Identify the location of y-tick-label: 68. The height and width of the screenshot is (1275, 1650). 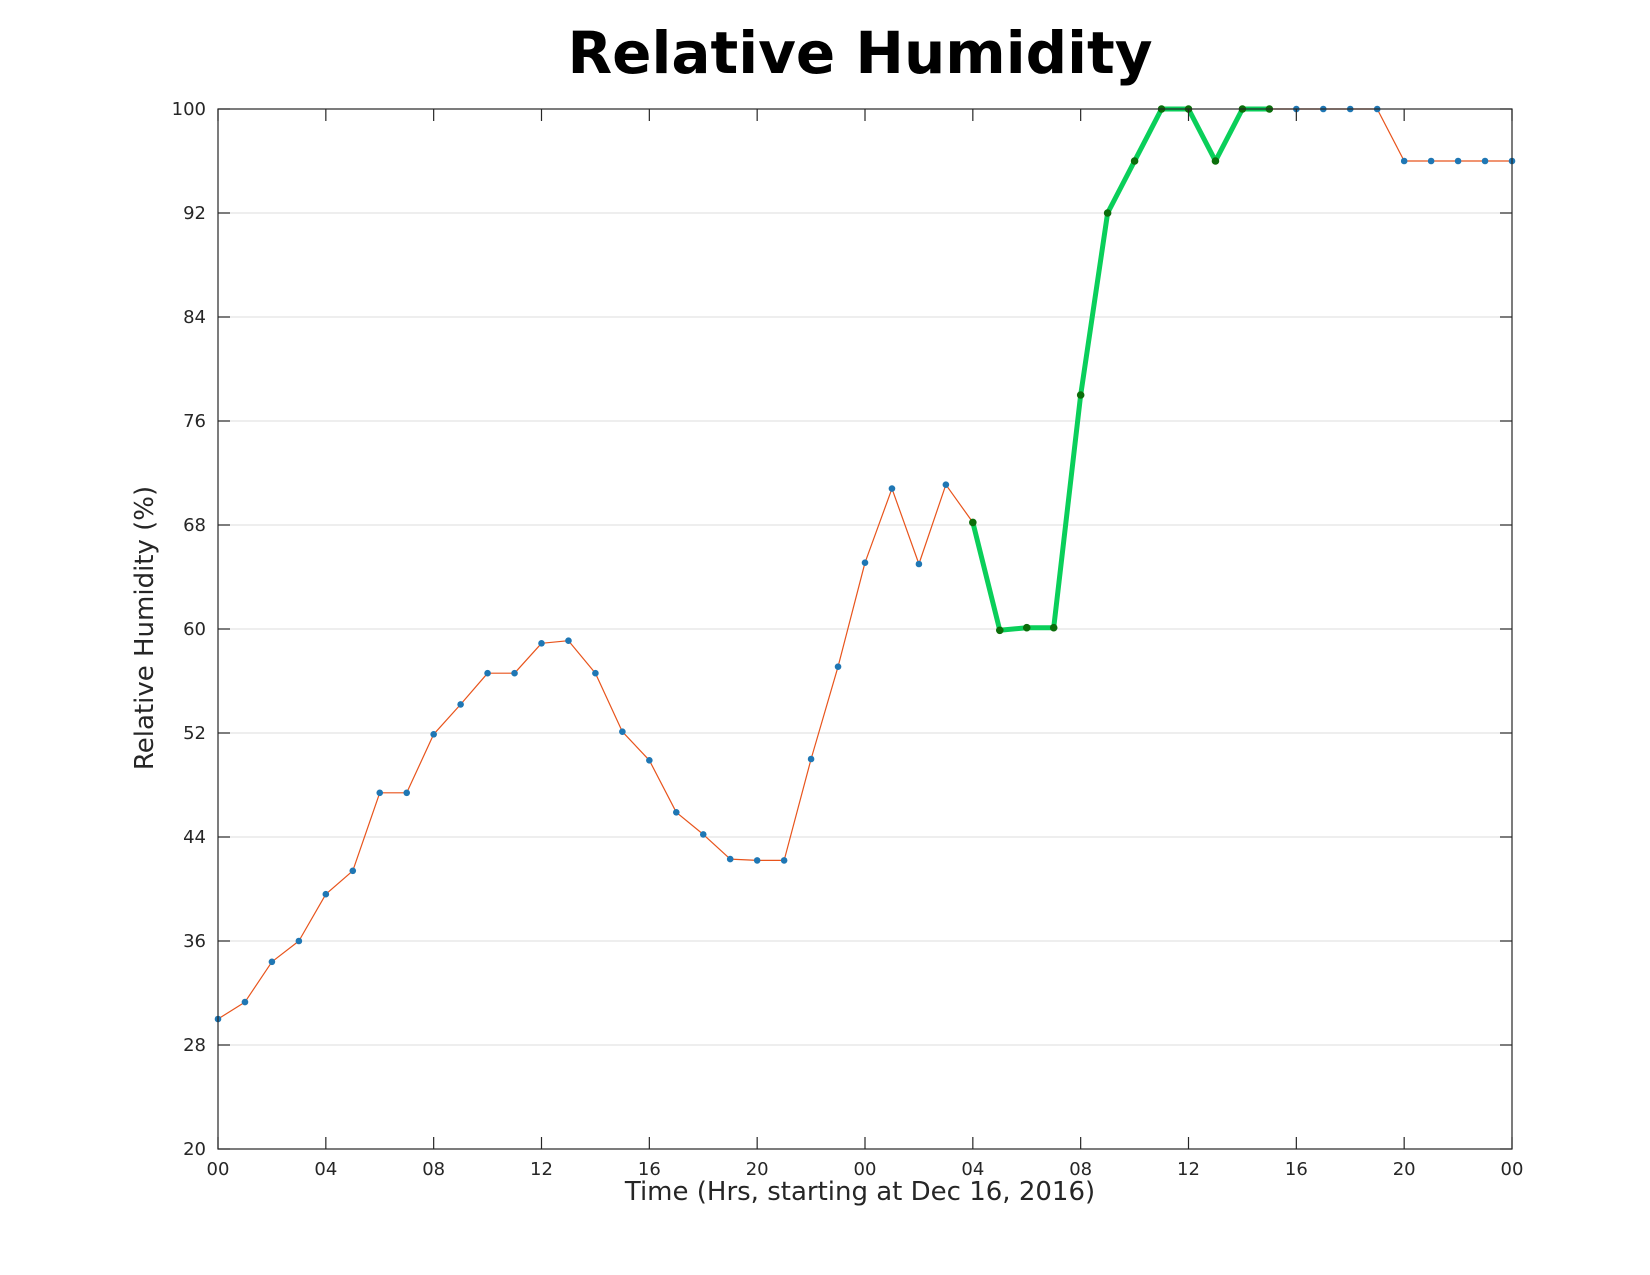
(194, 525).